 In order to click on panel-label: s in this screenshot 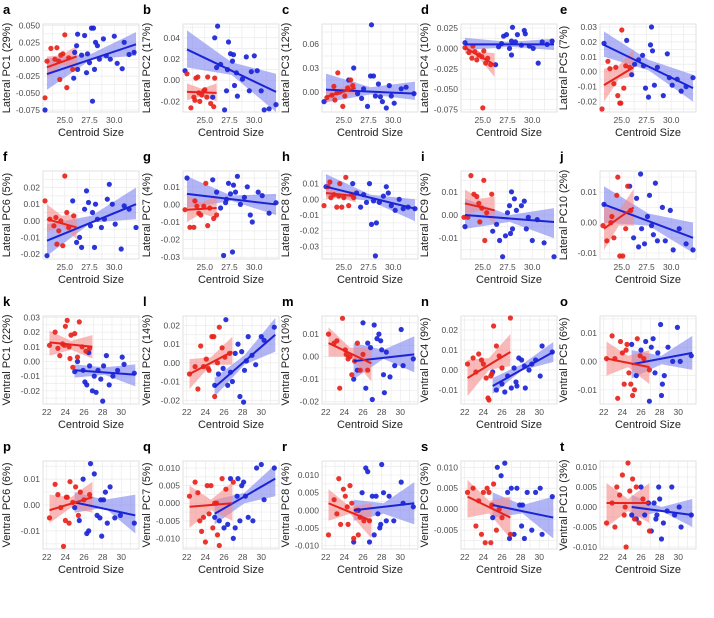, I will do `click(424, 446)`.